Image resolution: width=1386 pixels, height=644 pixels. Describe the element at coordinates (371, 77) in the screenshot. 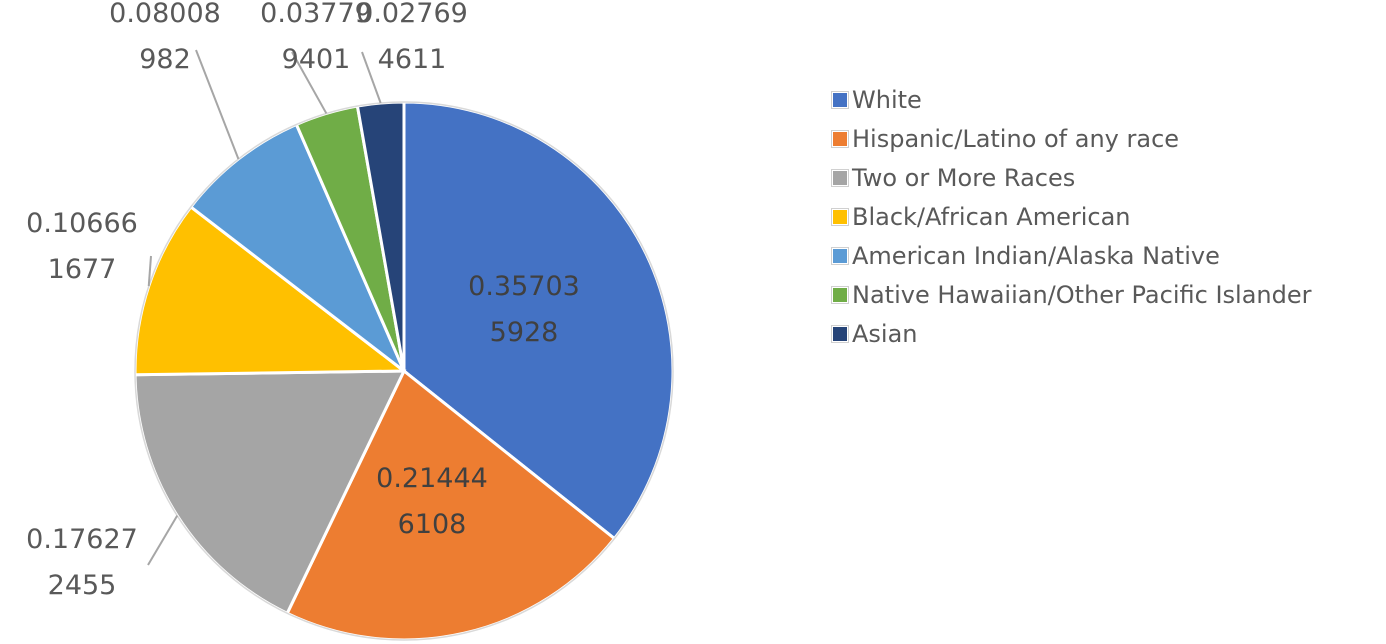

I see `leader-line-asian` at that location.